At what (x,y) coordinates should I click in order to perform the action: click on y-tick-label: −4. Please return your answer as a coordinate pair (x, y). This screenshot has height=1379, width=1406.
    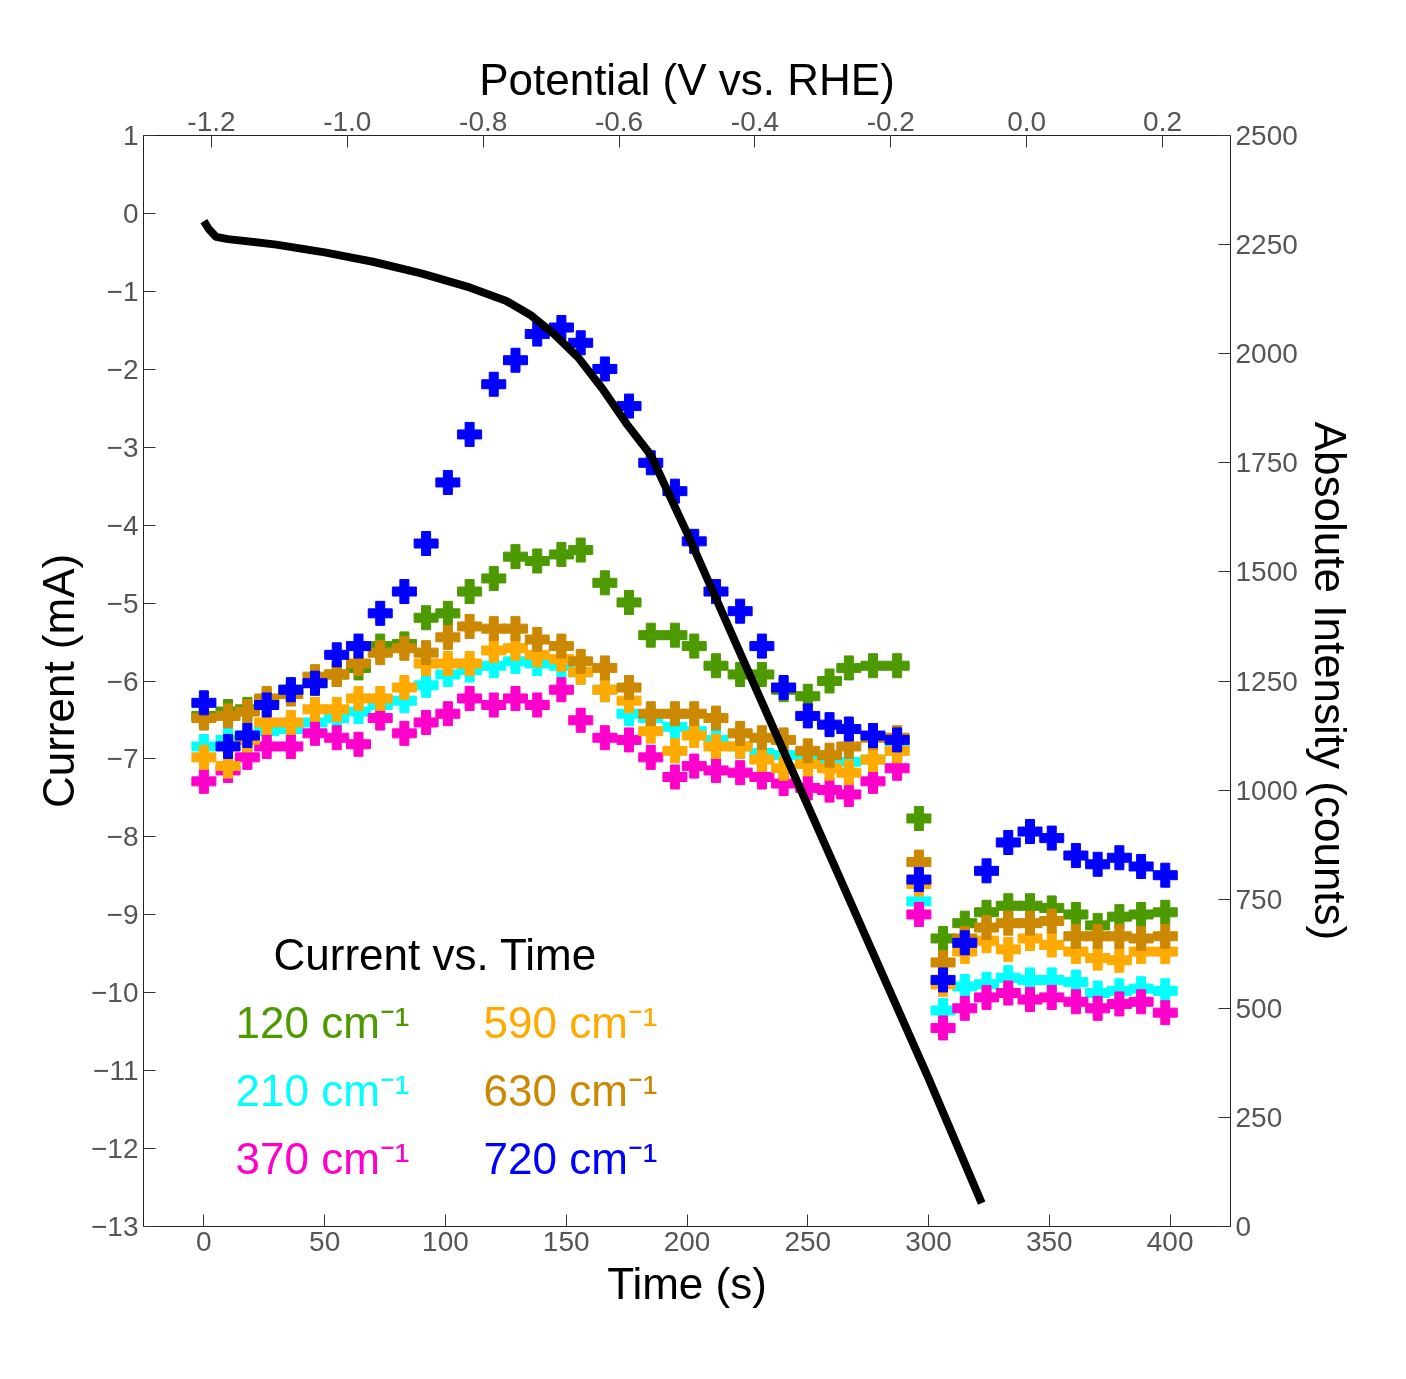
    Looking at the image, I should click on (122, 525).